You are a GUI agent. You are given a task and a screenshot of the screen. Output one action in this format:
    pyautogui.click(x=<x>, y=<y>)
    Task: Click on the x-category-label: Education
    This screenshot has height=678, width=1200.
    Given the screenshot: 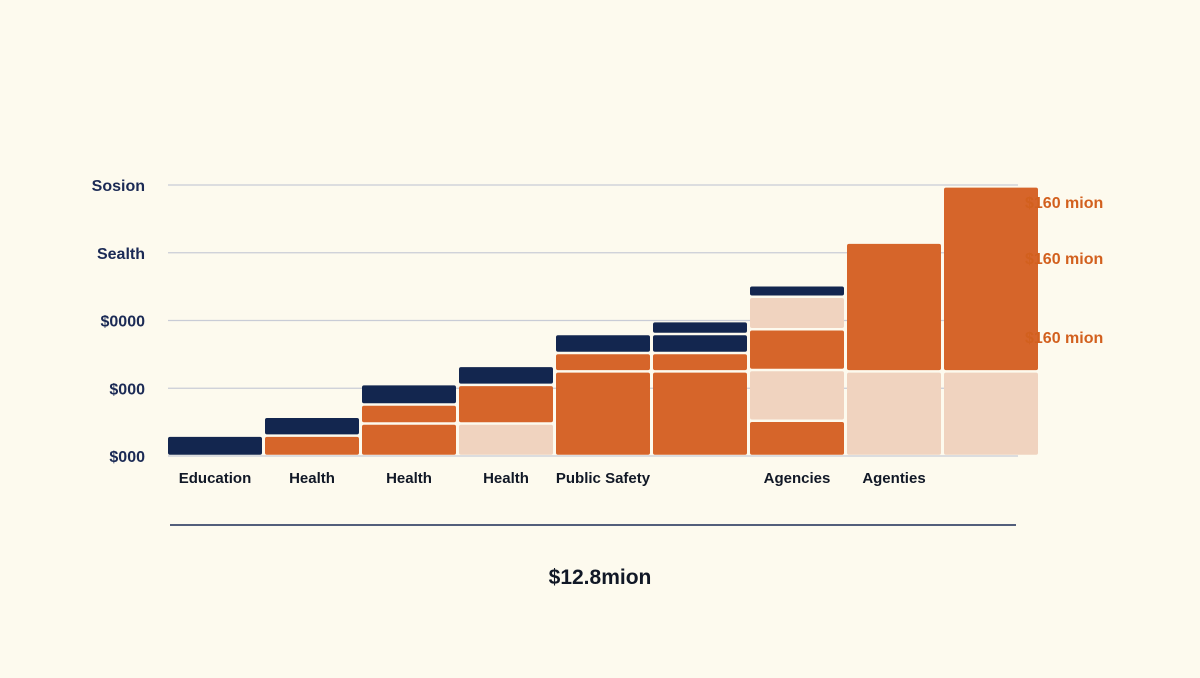 What is the action you would take?
    pyautogui.click(x=215, y=478)
    